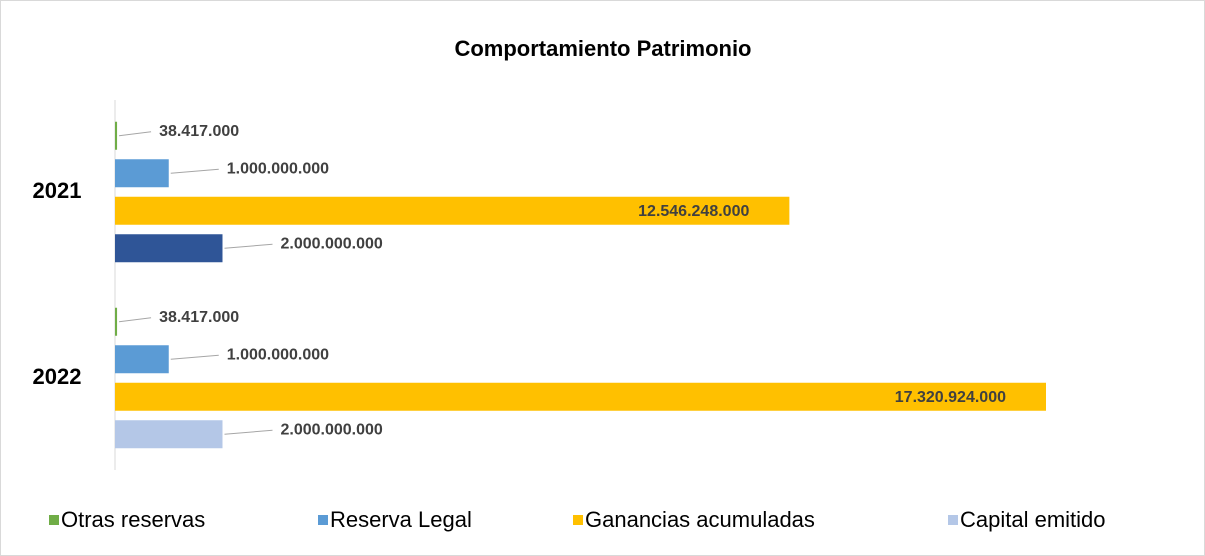 The image size is (1205, 556). I want to click on data-label: 17.320.924.000, so click(950, 397).